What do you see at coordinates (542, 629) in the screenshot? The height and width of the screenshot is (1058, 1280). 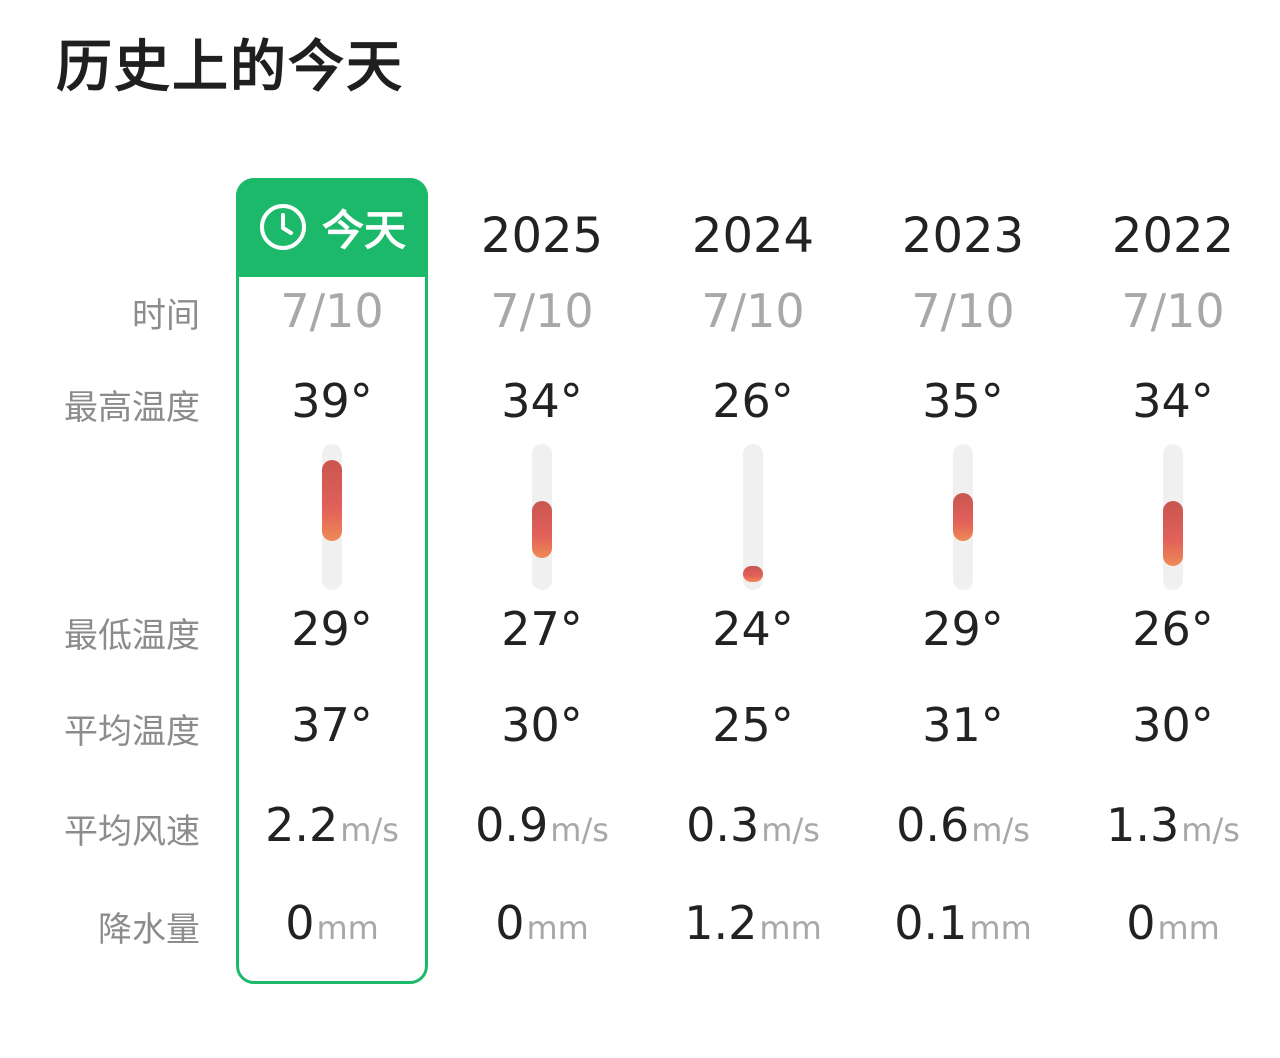 I see `low-temp-value: 27°` at bounding box center [542, 629].